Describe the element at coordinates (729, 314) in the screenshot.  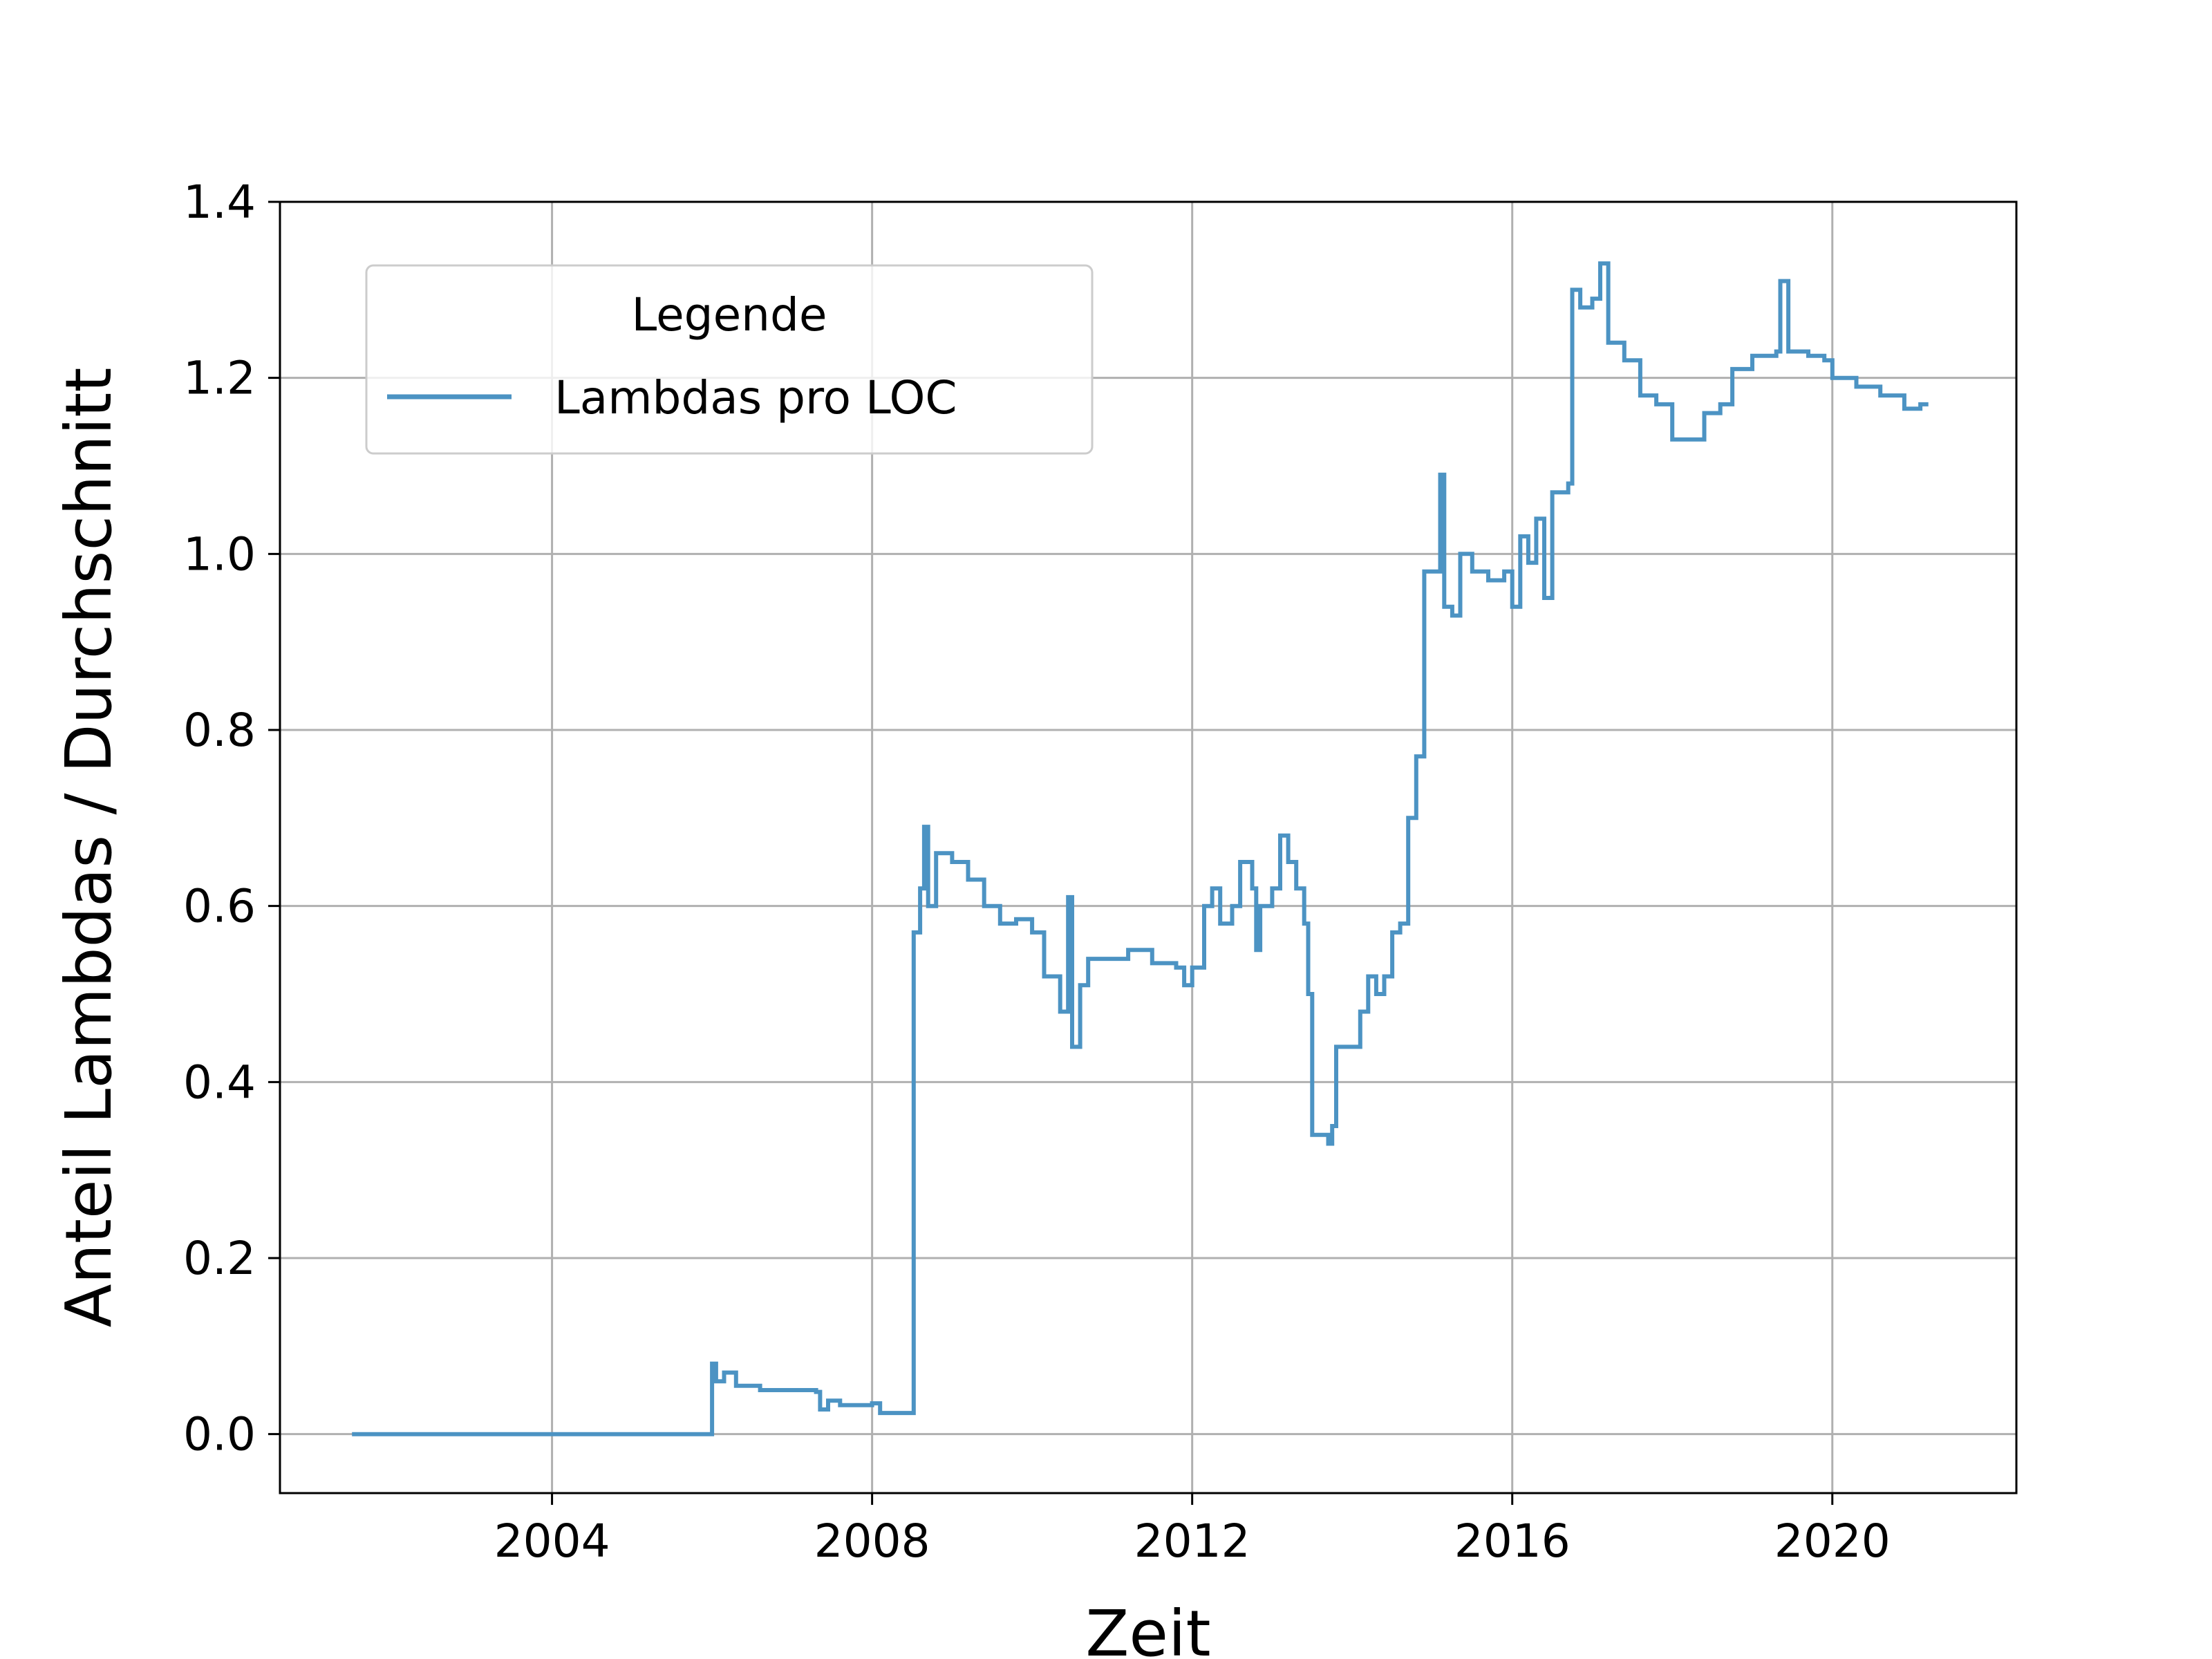
I see `legend-title: Legende` at that location.